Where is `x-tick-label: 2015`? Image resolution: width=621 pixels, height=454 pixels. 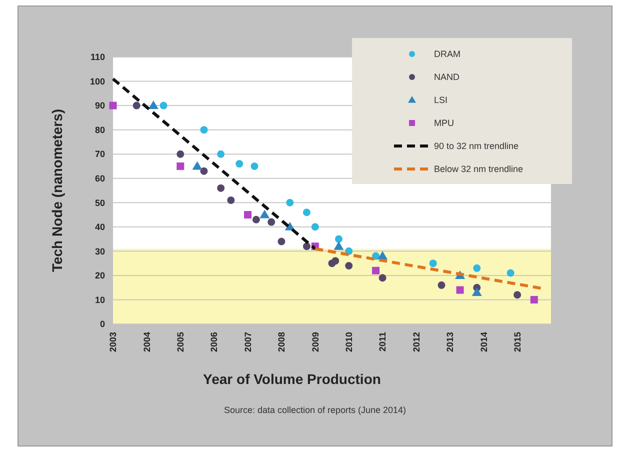
x-tick-label: 2015 is located at coordinates (517, 342).